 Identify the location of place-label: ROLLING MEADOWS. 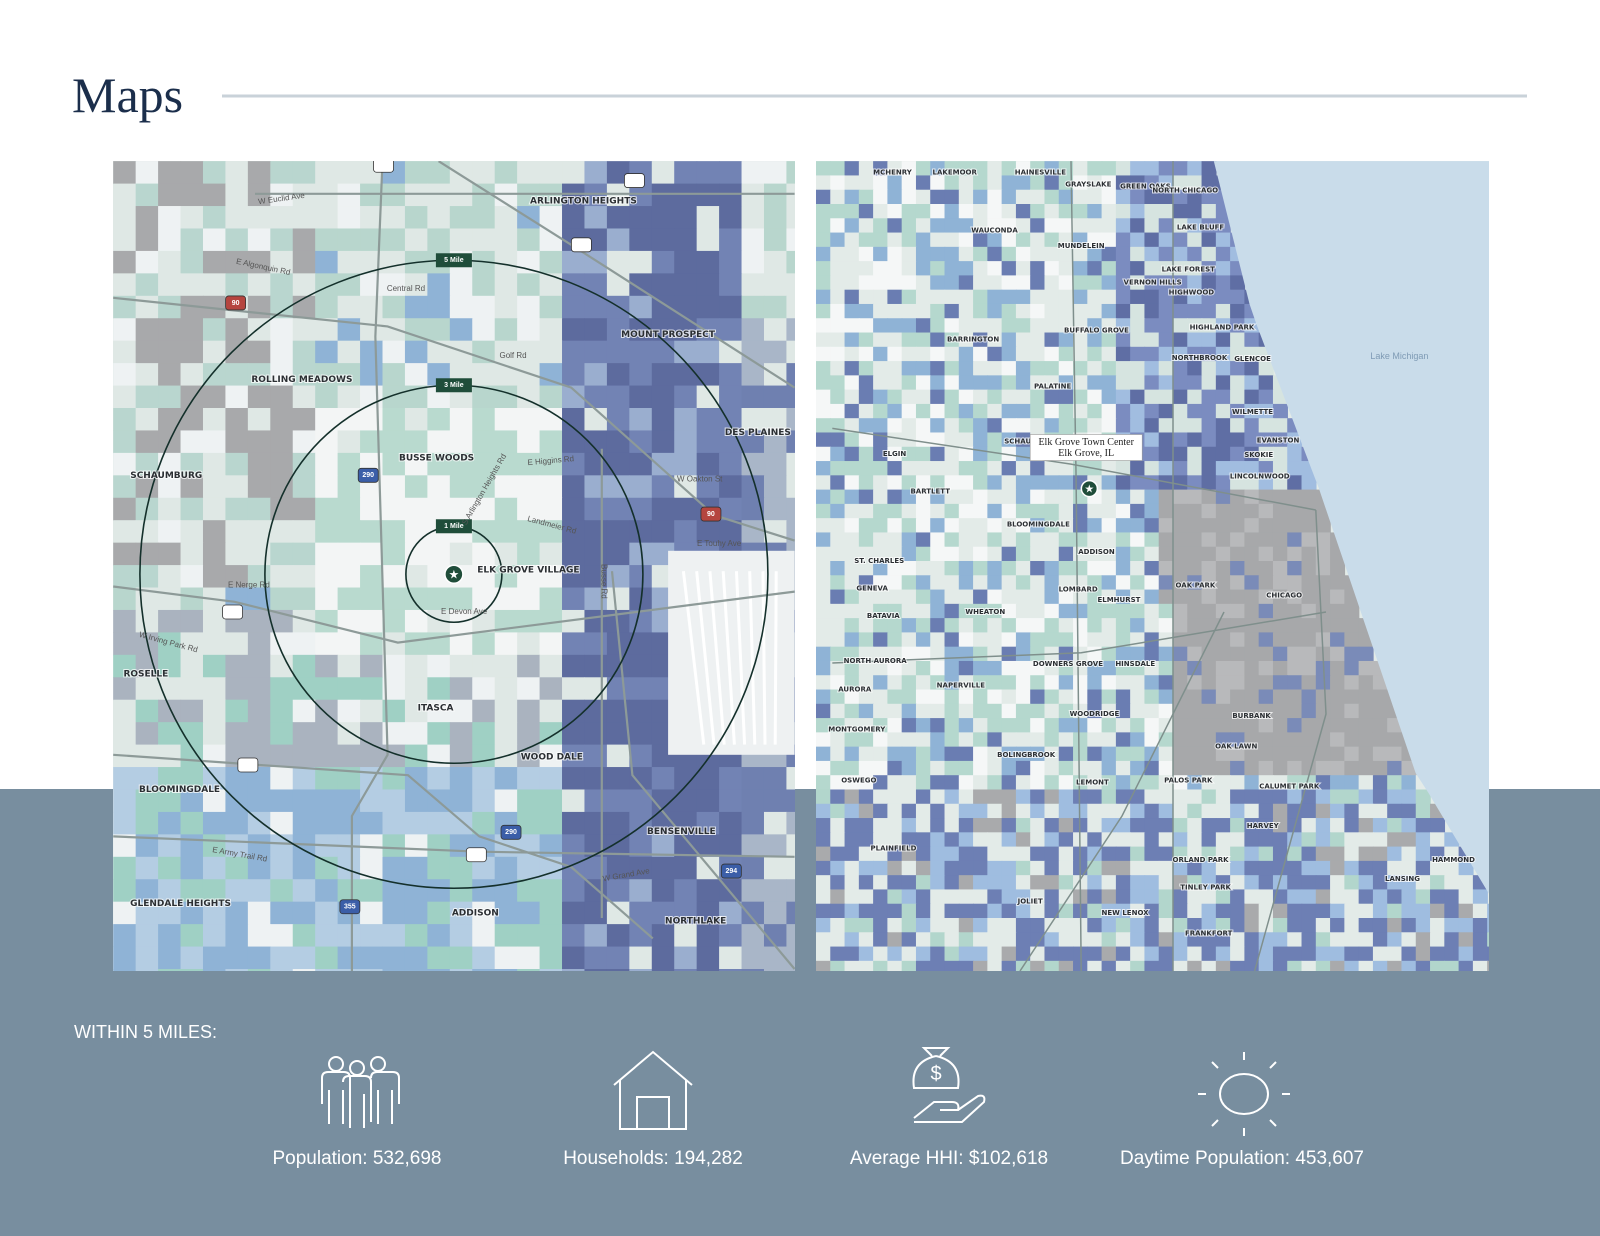
(301, 380).